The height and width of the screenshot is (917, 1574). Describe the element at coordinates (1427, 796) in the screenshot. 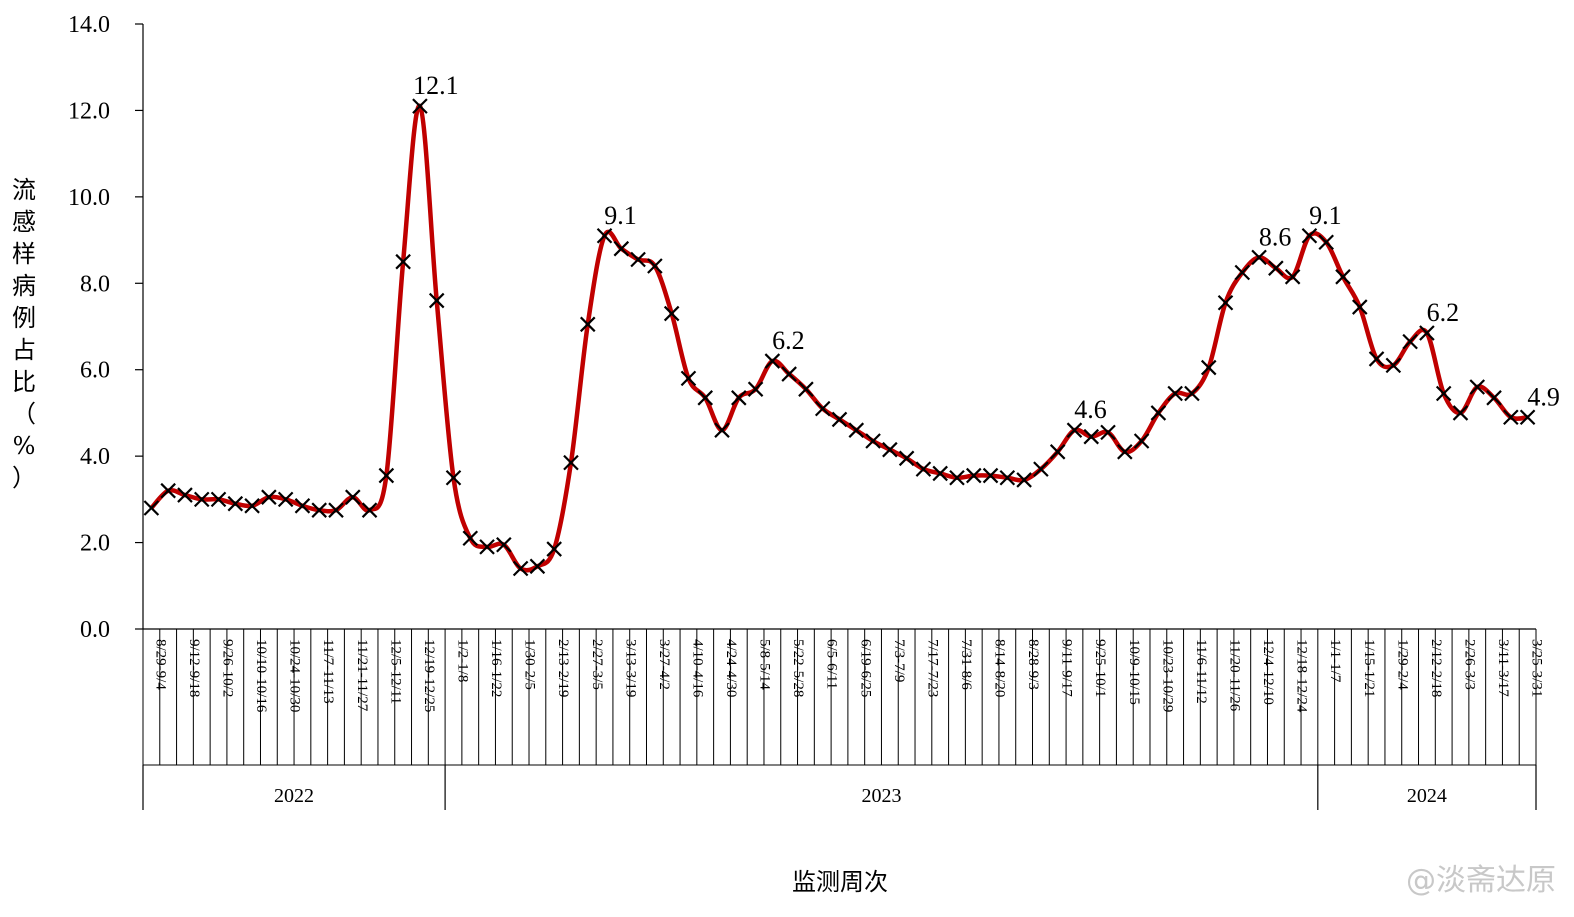

I see `year-label: 2024` at that location.